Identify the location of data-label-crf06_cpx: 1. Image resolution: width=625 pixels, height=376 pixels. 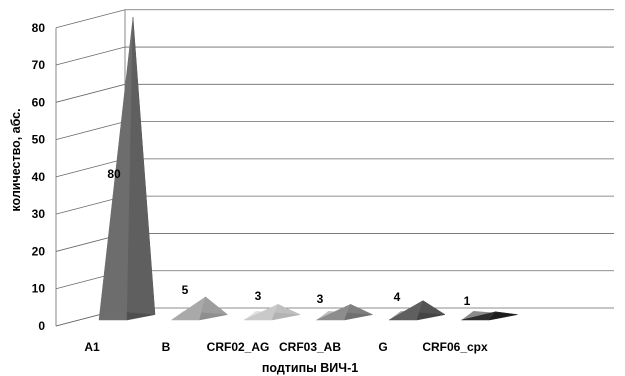
(467, 301).